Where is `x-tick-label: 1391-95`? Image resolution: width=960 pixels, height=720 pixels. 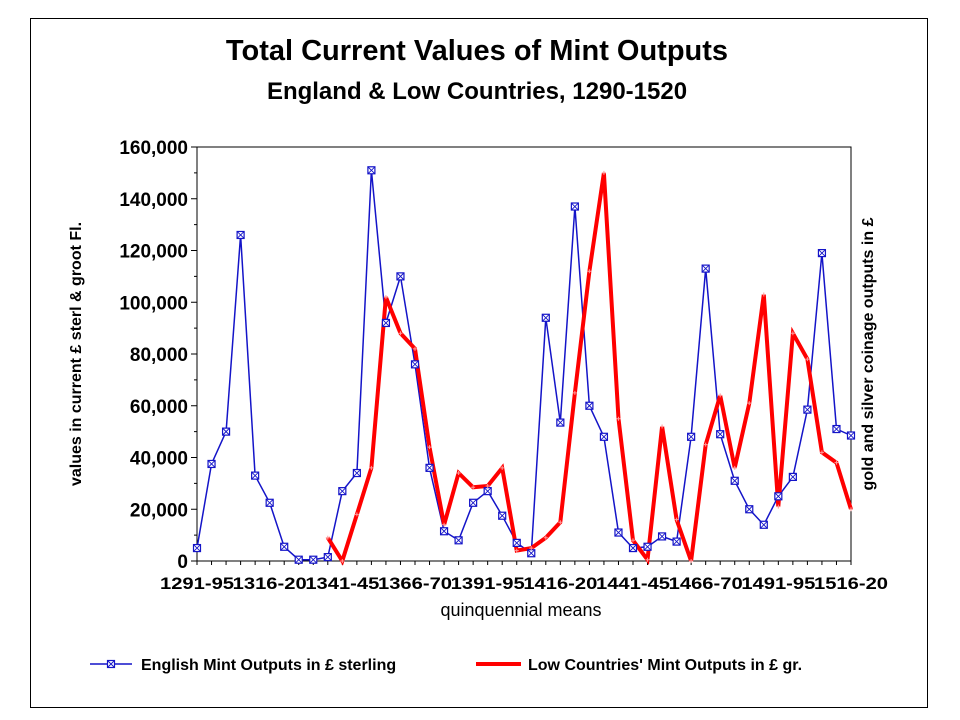 x-tick-label: 1391-95 is located at coordinates (488, 583).